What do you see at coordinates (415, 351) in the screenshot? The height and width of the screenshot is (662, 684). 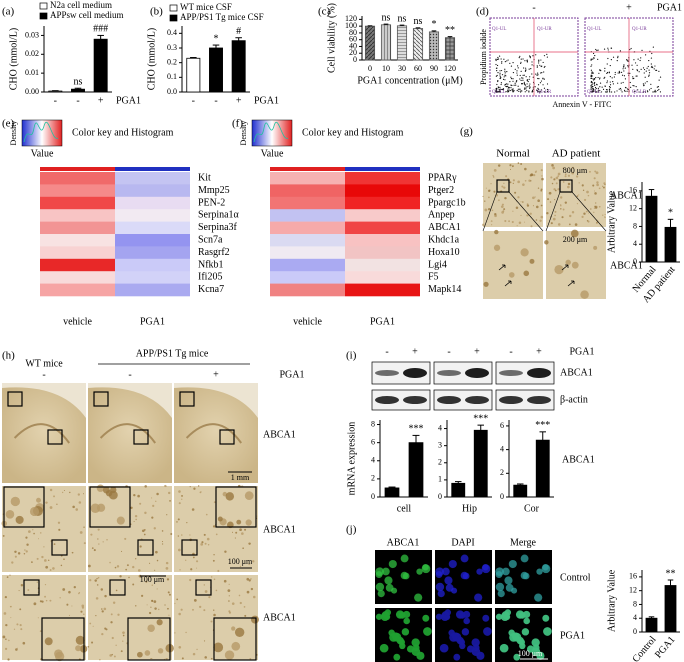 I see `condition-label: +` at bounding box center [415, 351].